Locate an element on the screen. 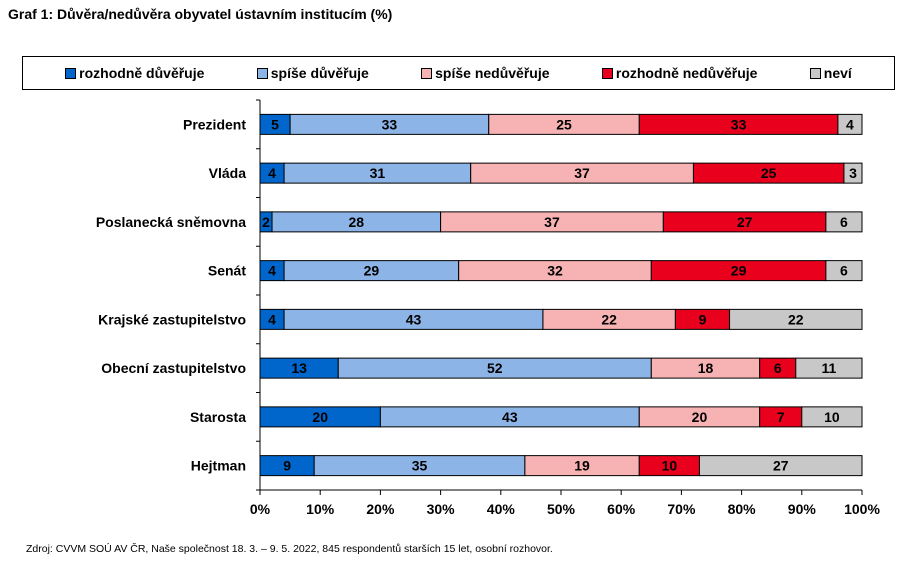 The height and width of the screenshot is (569, 918). legend-item-3: rozhodně nedůvěřuje is located at coordinates (679, 73).